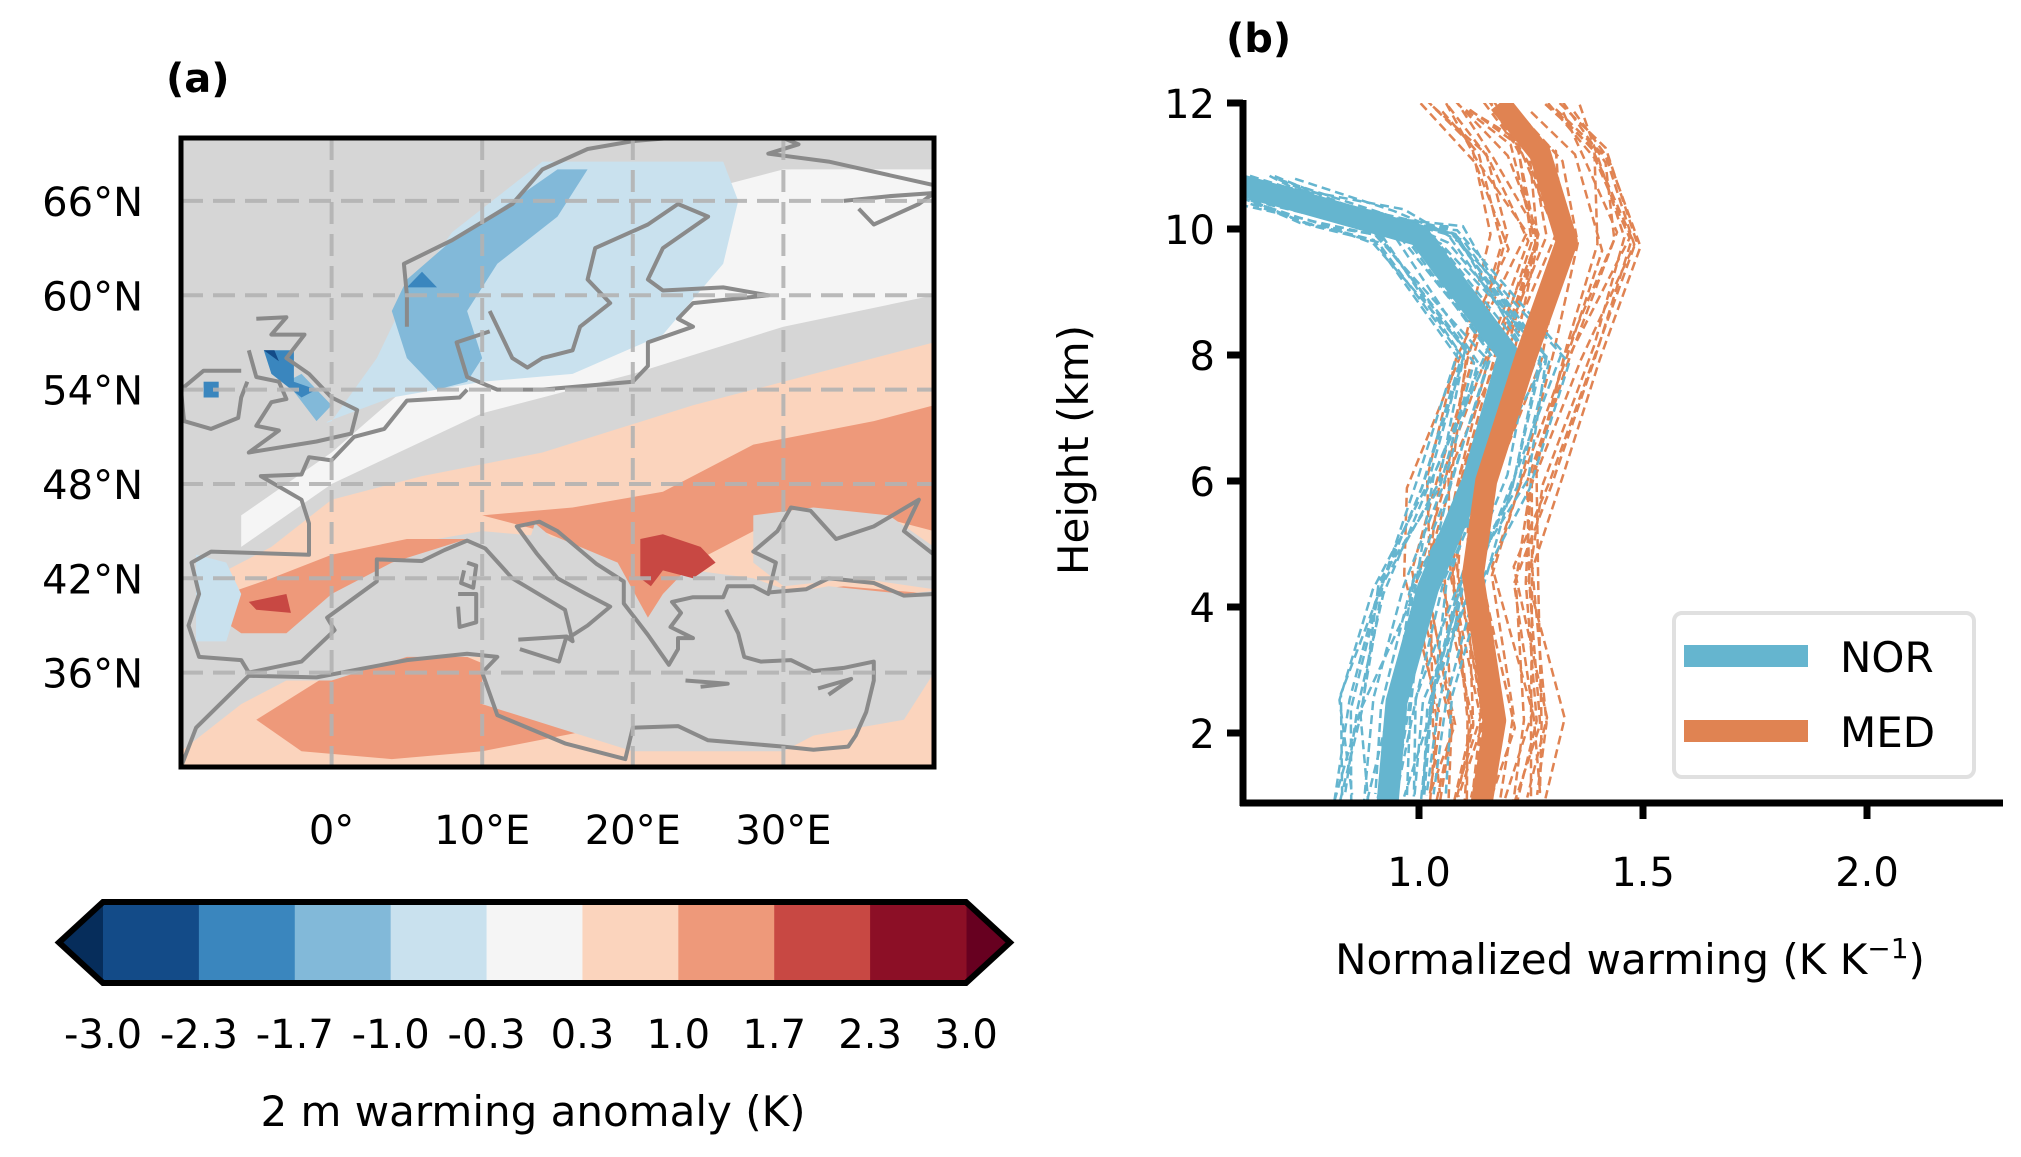  Describe the element at coordinates (678, 560) in the screenshot. I see `contour-red-balkans` at that location.